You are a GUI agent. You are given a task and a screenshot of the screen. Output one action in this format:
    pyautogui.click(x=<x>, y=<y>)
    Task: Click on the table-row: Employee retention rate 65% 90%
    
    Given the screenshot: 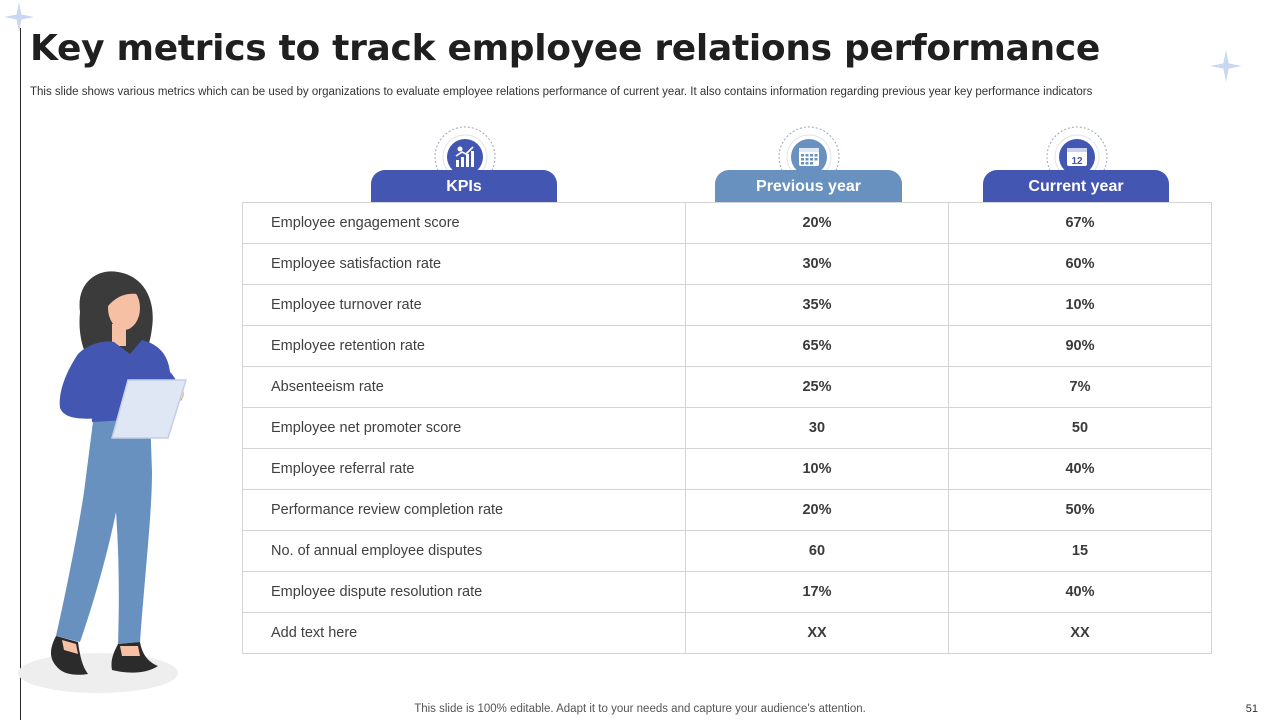 What is the action you would take?
    pyautogui.click(x=727, y=346)
    